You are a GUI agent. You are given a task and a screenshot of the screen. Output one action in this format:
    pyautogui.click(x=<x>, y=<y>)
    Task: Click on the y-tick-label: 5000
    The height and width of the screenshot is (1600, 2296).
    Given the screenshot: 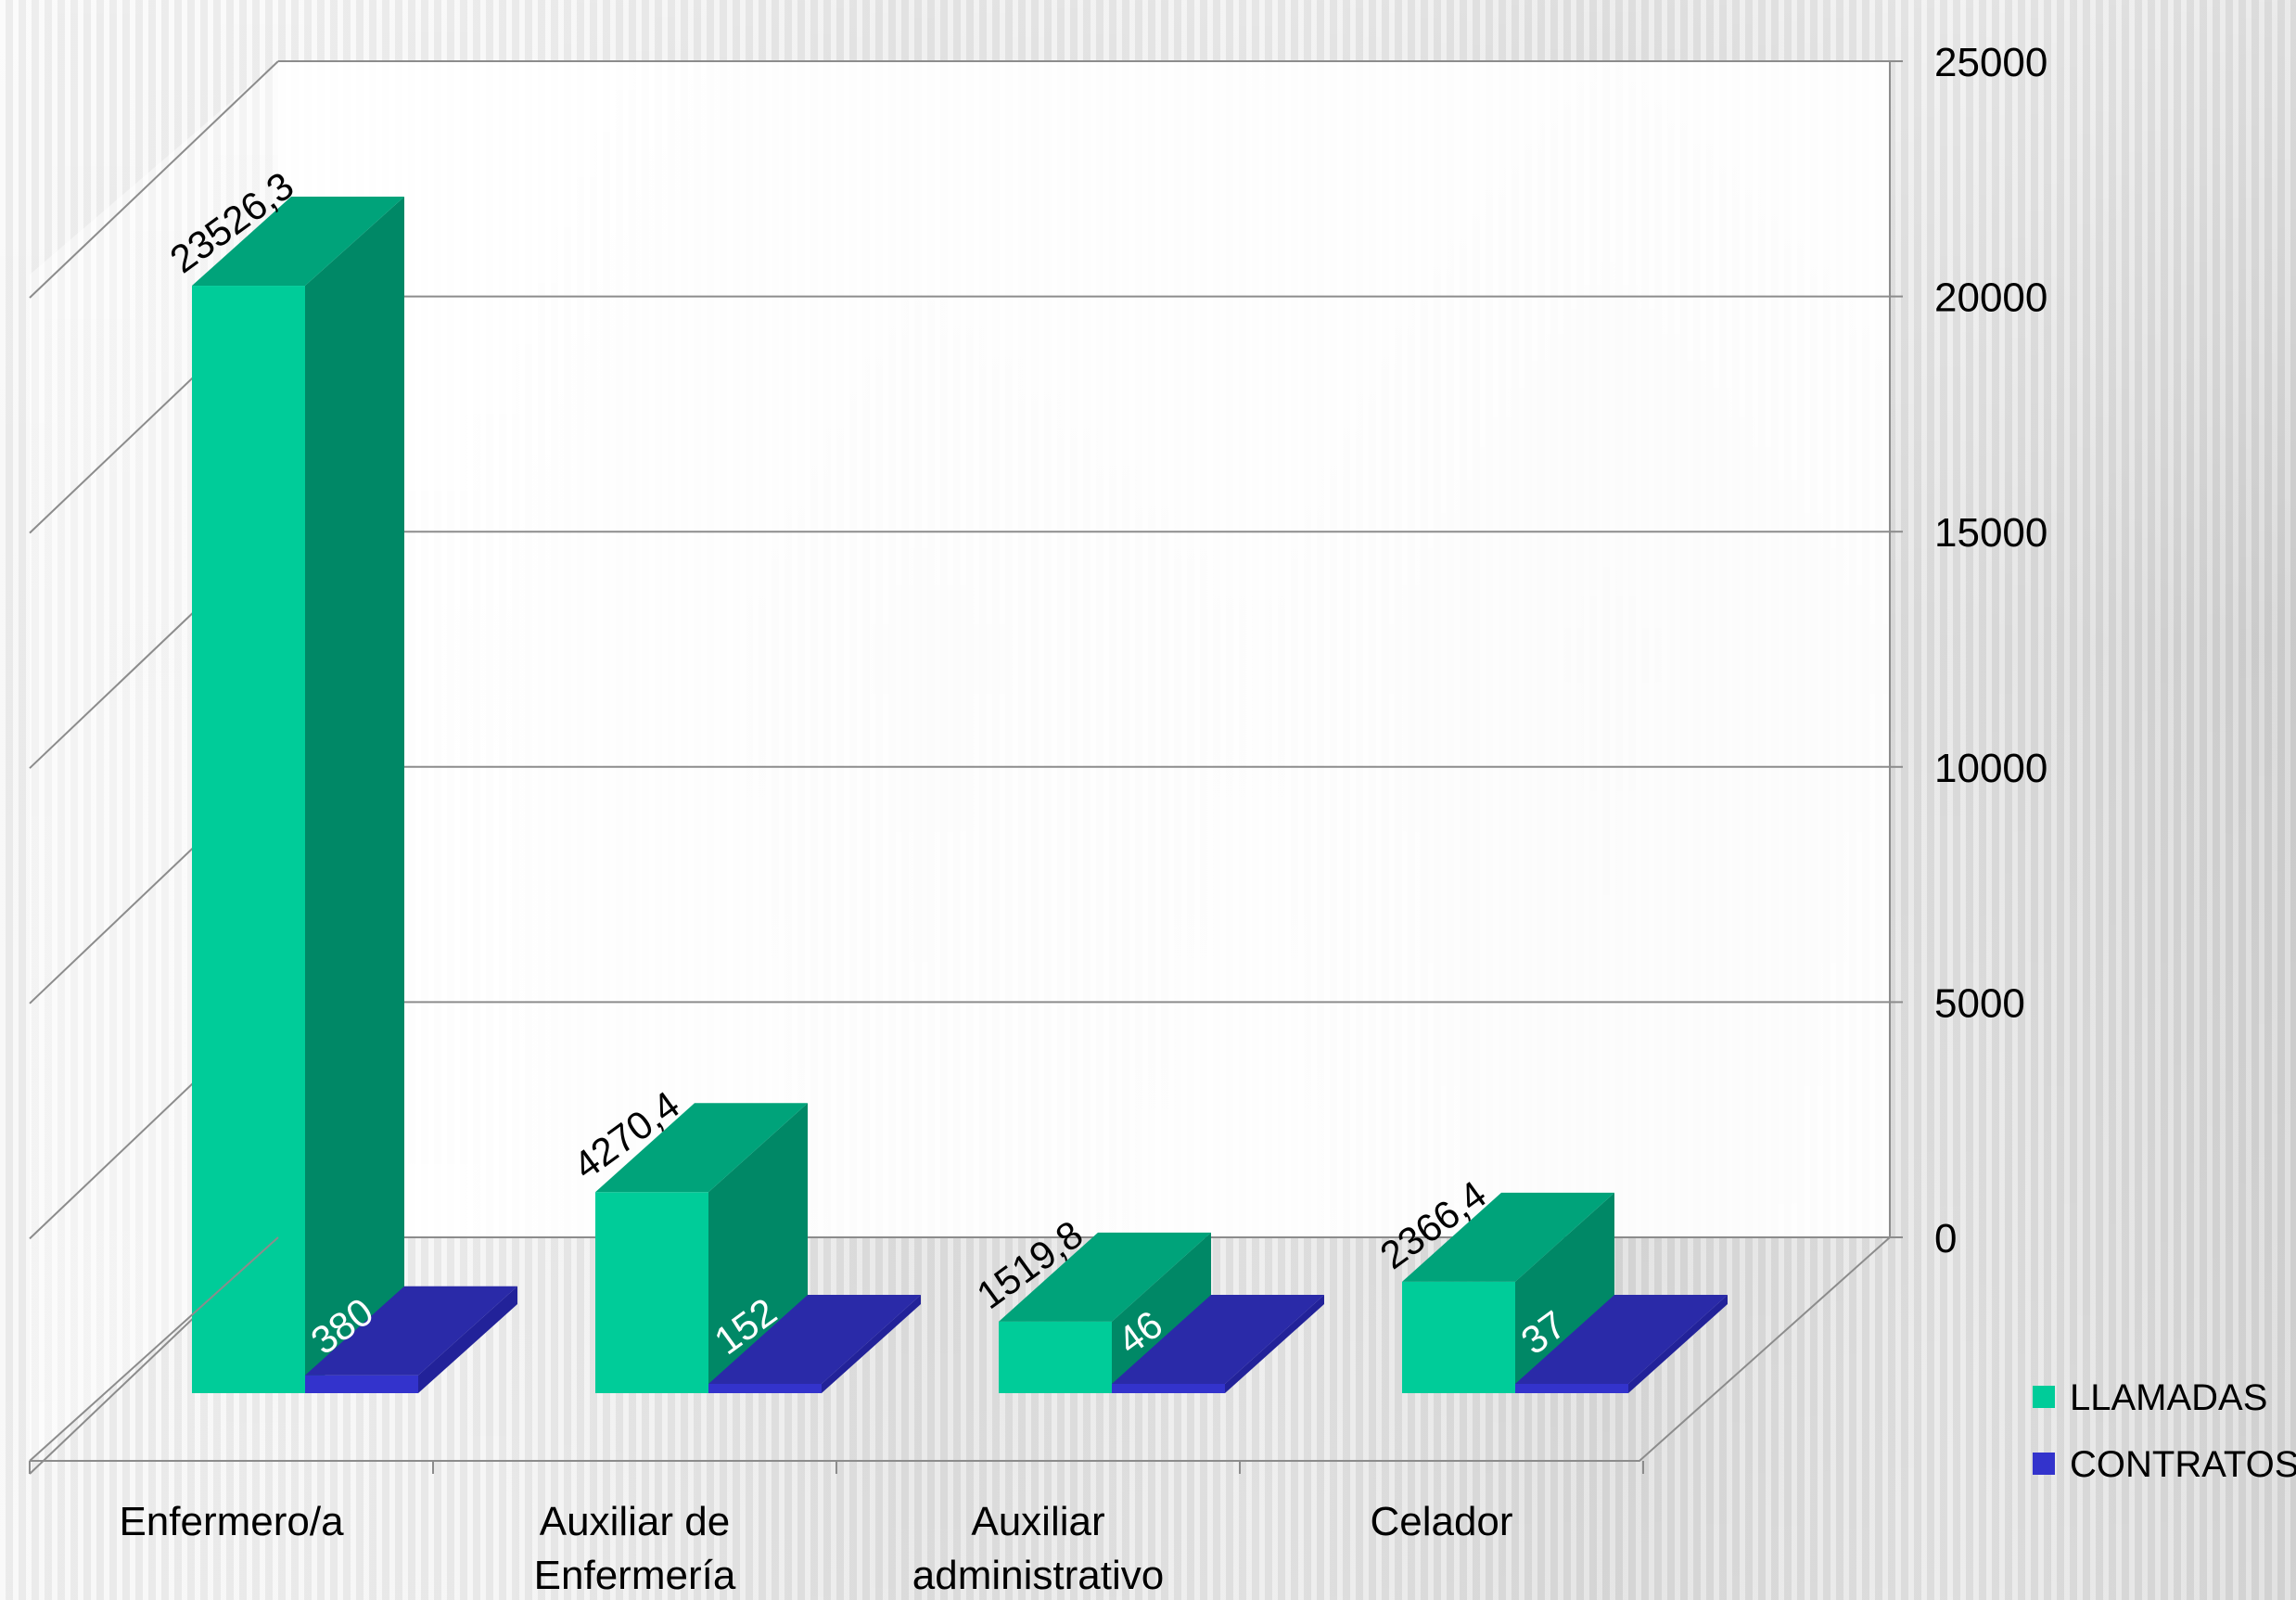 What is the action you would take?
    pyautogui.click(x=1979, y=1003)
    